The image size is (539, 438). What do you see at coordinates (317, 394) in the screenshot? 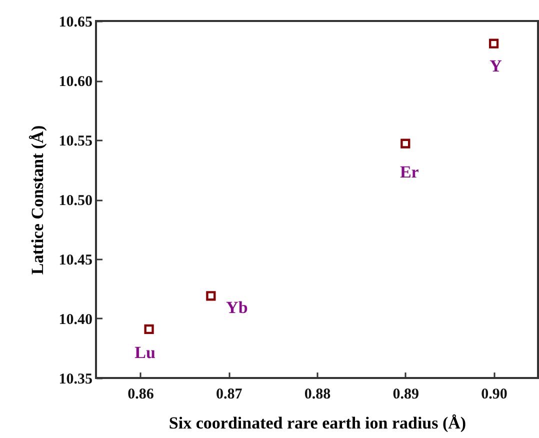
I see `x-tick-label: 0.88` at bounding box center [317, 394].